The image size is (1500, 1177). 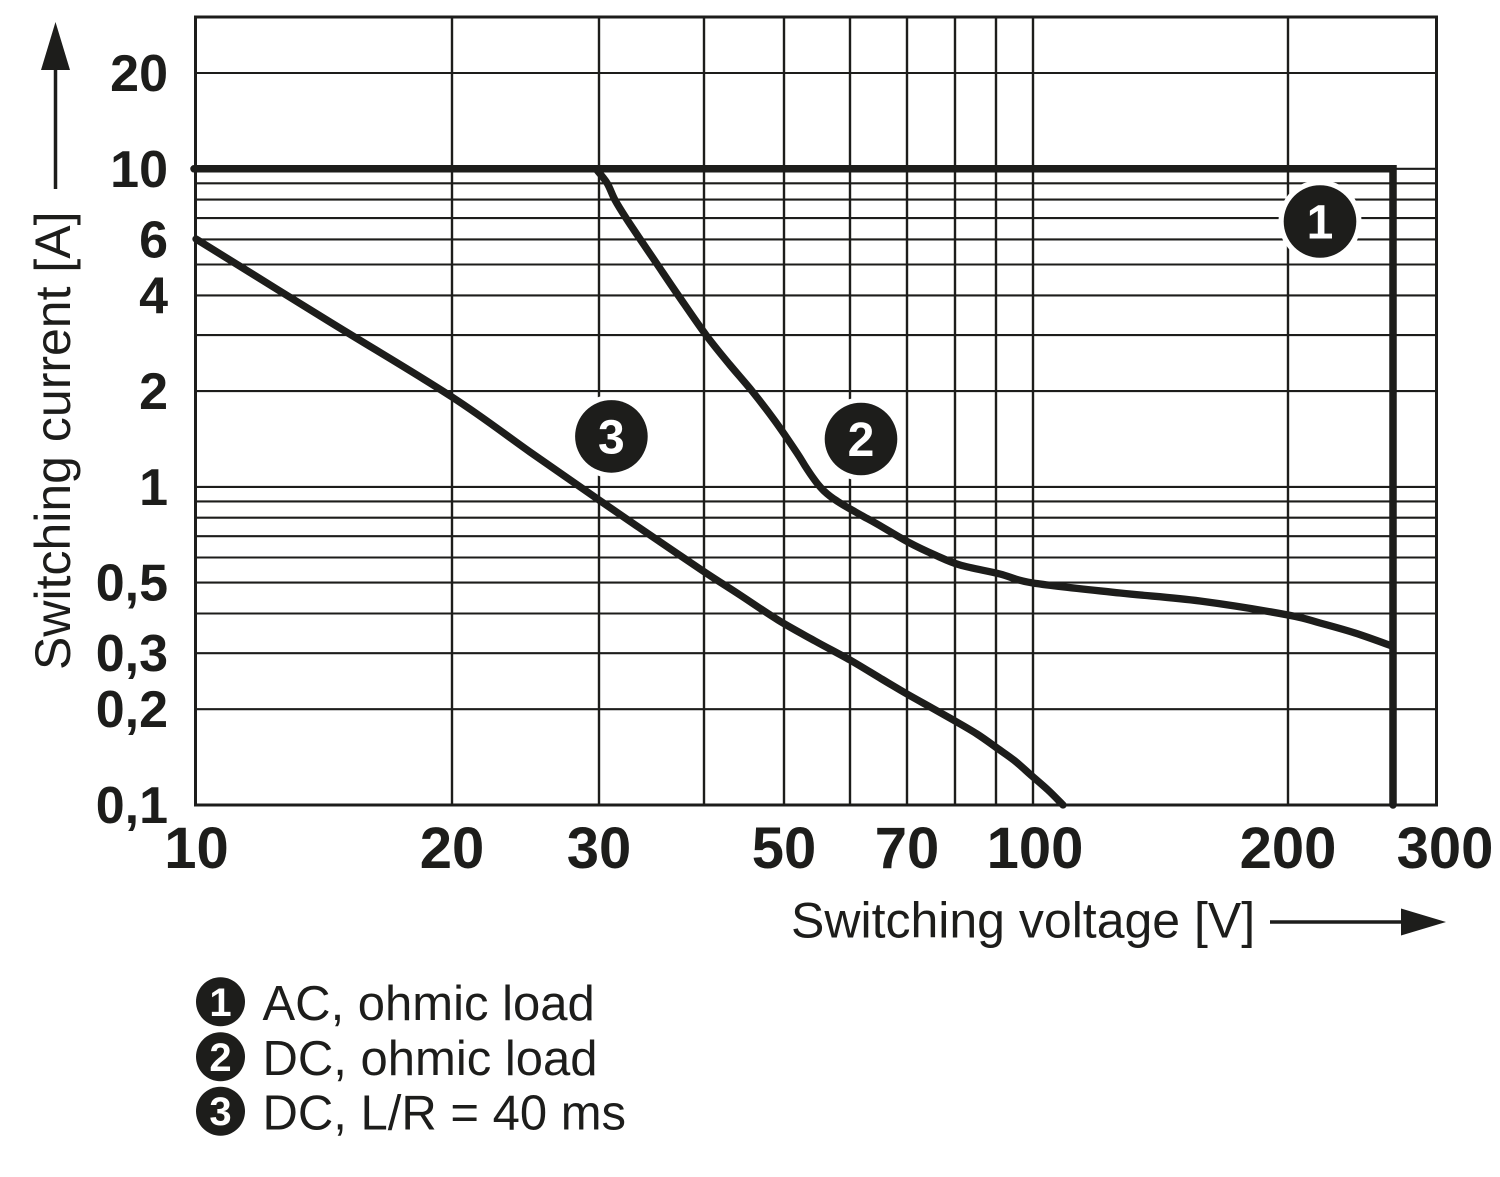 I want to click on svg-text: Switching voltage [V], so click(x=1023, y=921).